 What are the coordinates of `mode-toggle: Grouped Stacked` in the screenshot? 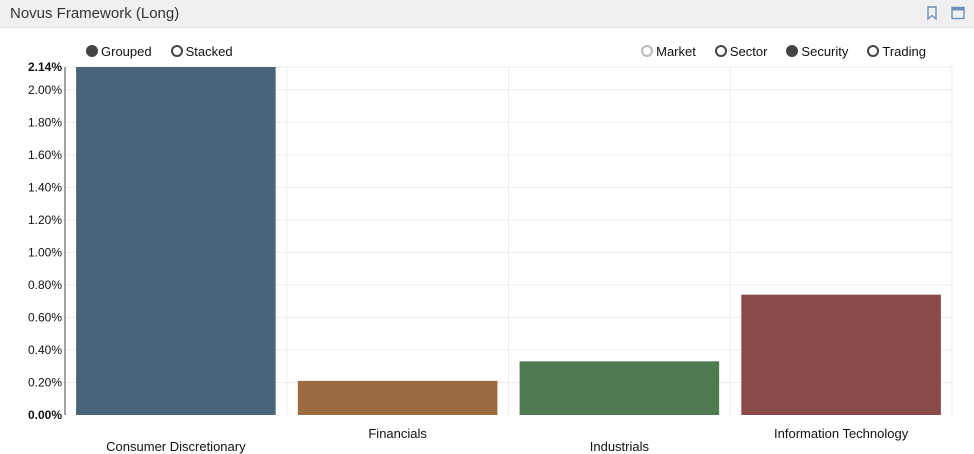 It's located at (159, 51).